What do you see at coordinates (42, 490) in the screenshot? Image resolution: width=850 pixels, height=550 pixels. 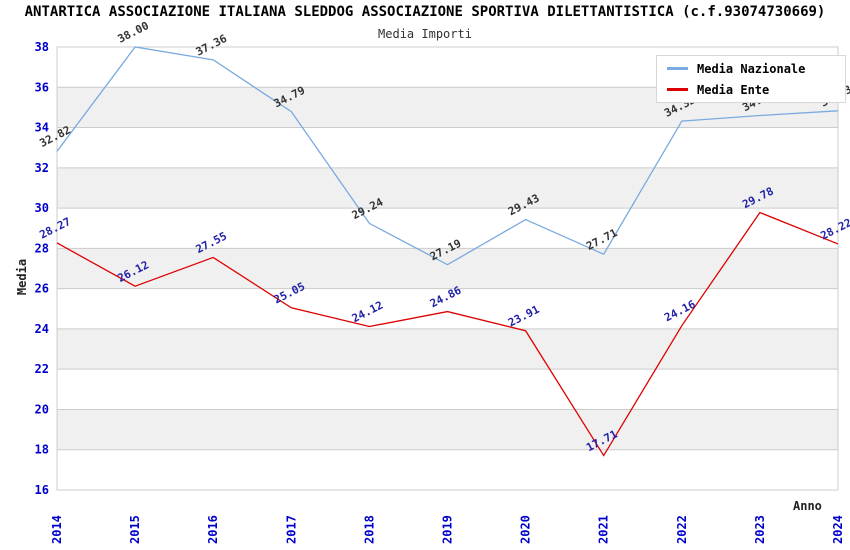 I see `y-tick-label: 16` at bounding box center [42, 490].